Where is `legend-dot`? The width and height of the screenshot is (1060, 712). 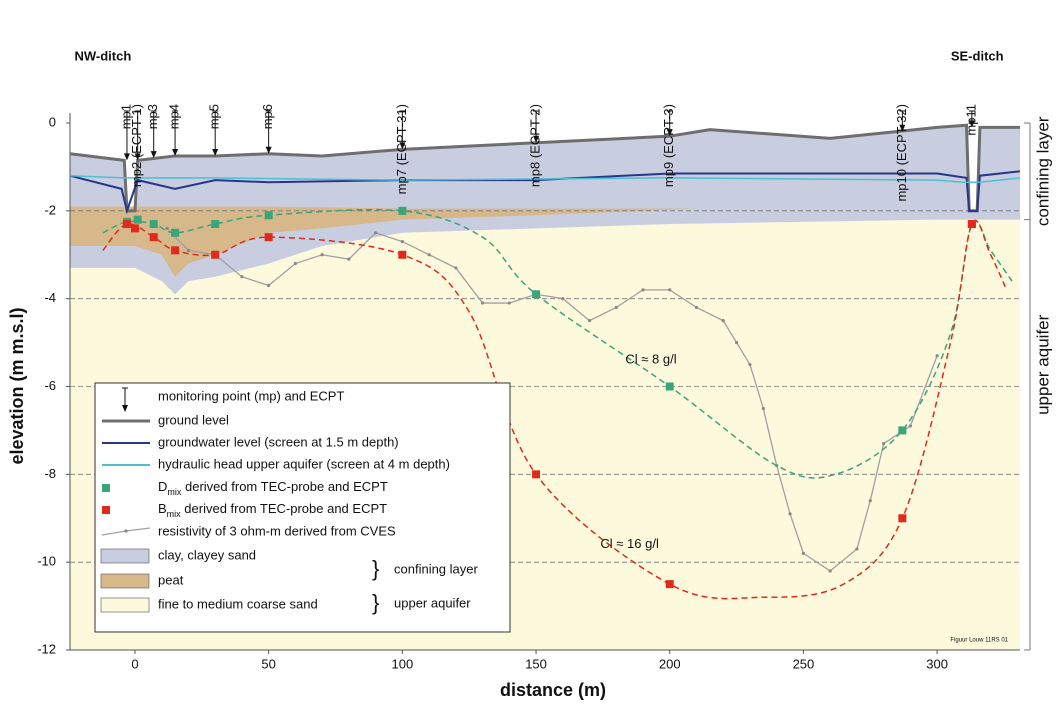
legend-dot is located at coordinates (126, 531).